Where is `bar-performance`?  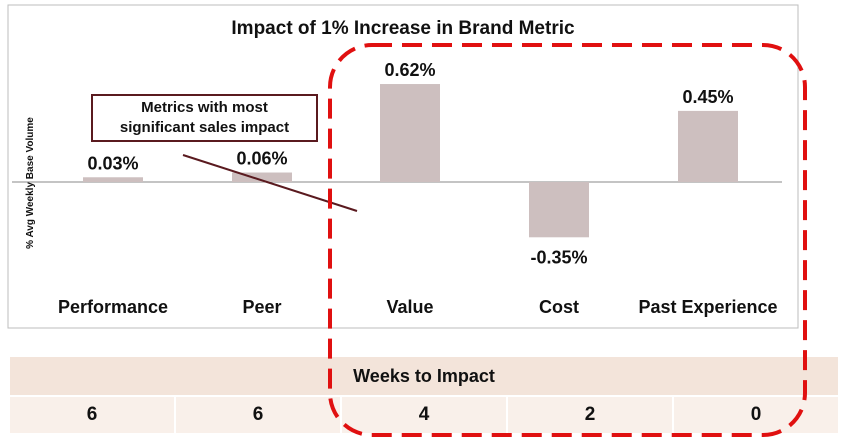 bar-performance is located at coordinates (113, 179).